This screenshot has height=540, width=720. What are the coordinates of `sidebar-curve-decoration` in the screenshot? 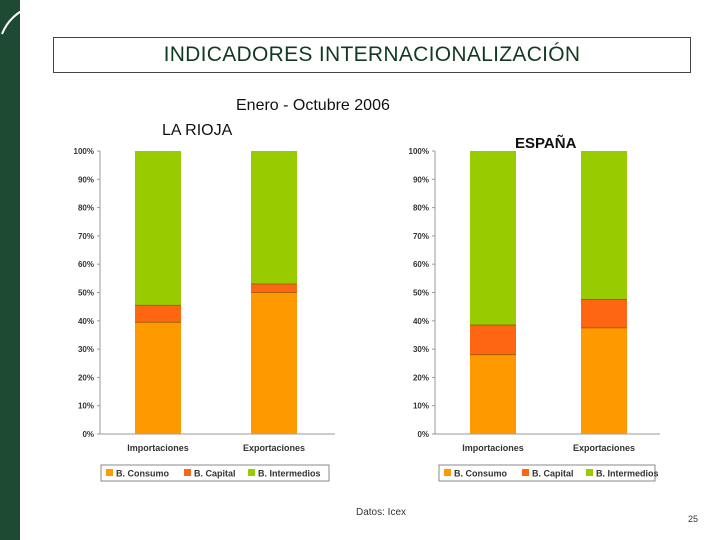 It's located at (17, 20).